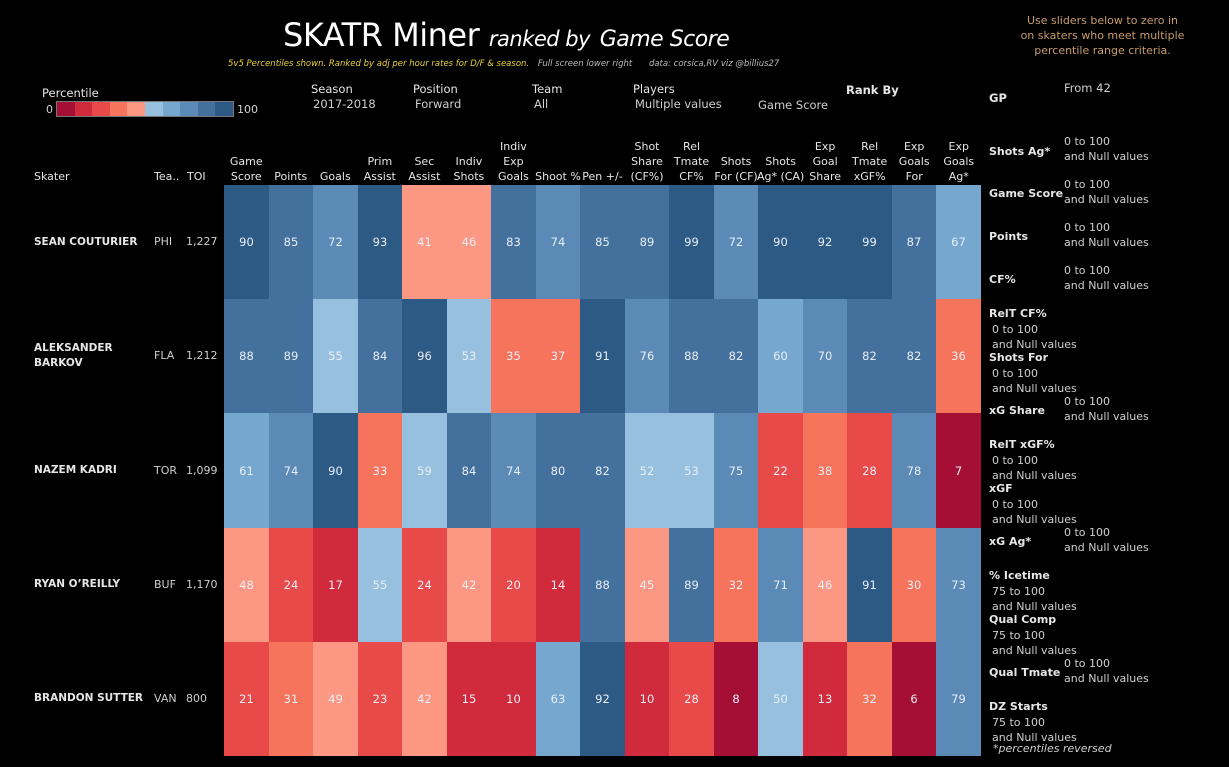 Image resolution: width=1229 pixels, height=767 pixels. I want to click on heatmap-cell: 15, so click(469, 699).